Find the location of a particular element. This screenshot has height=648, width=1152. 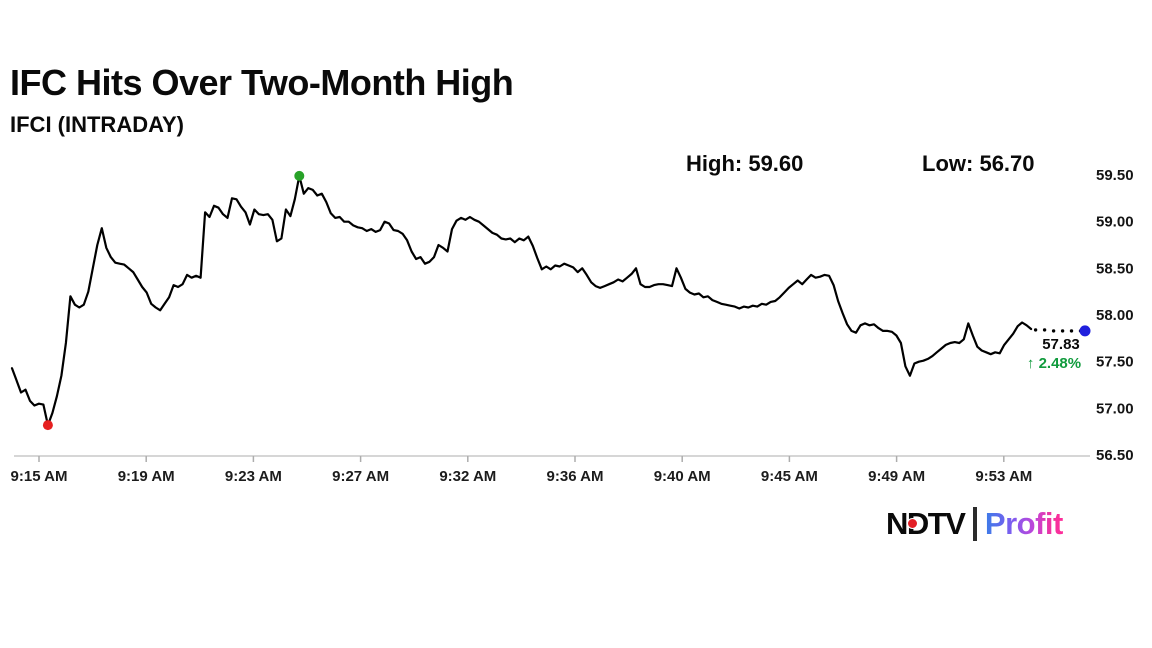

x-tick-label: 9:36 AM is located at coordinates (575, 476).